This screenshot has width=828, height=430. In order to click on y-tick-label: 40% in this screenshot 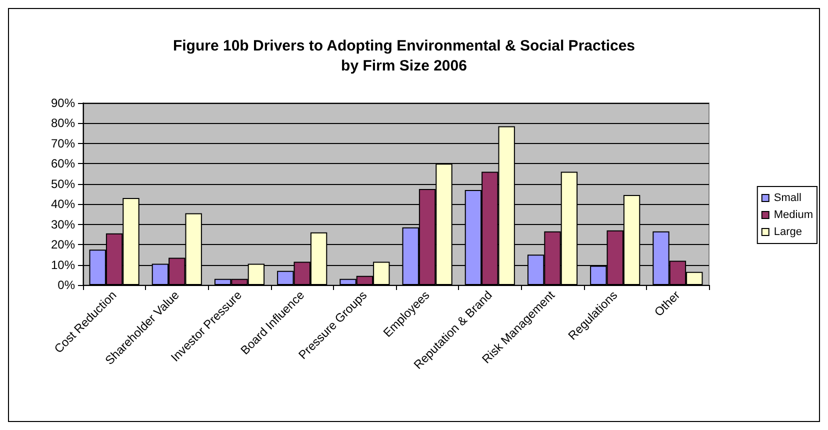, I will do `click(63, 204)`.